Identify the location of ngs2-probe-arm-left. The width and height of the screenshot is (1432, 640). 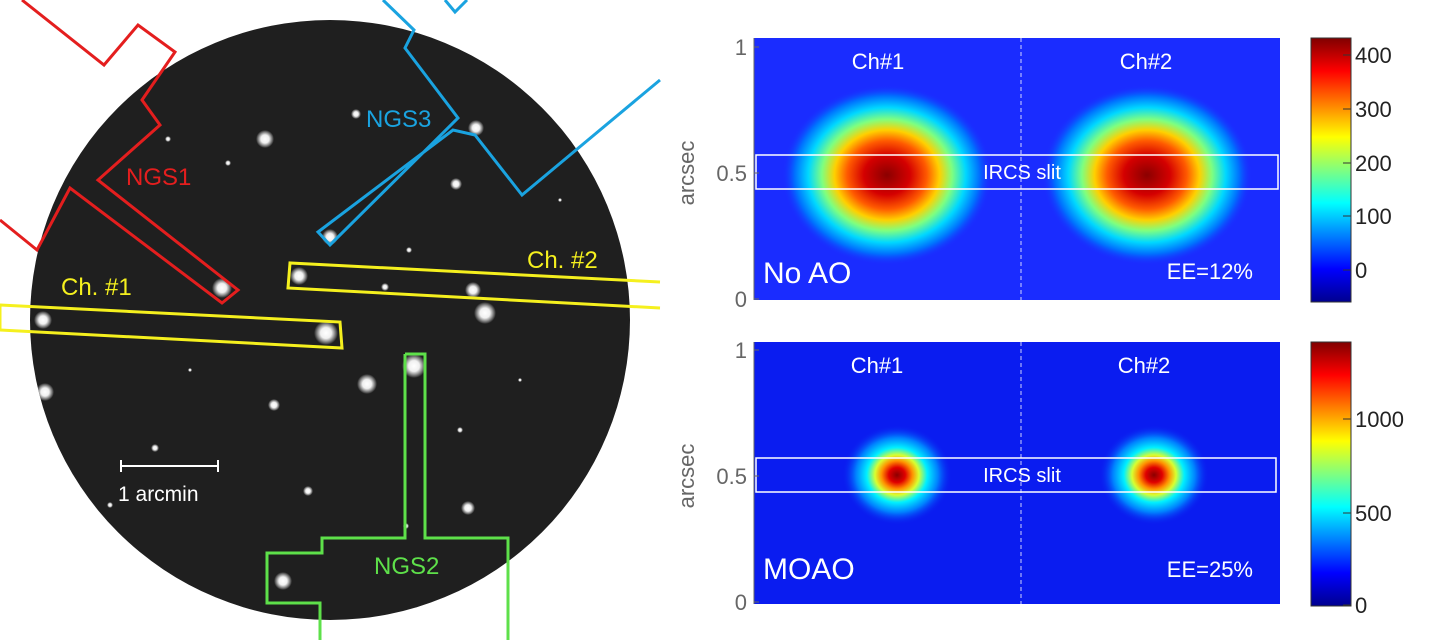
(336, 497).